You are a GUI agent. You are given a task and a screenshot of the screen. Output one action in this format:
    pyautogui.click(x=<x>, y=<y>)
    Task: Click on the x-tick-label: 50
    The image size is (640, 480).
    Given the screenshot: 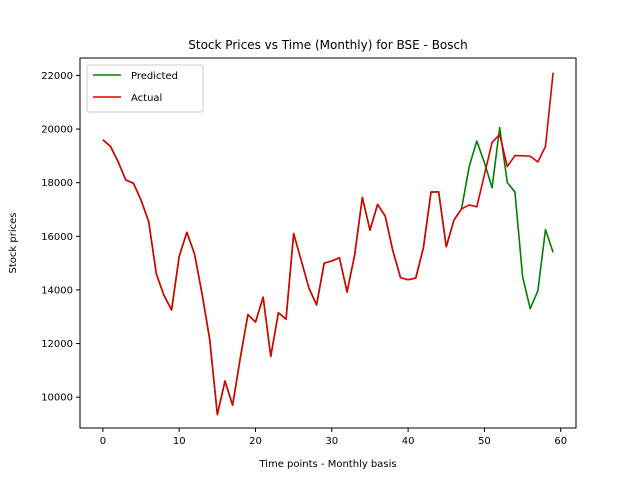 What is the action you would take?
    pyautogui.click(x=484, y=441)
    